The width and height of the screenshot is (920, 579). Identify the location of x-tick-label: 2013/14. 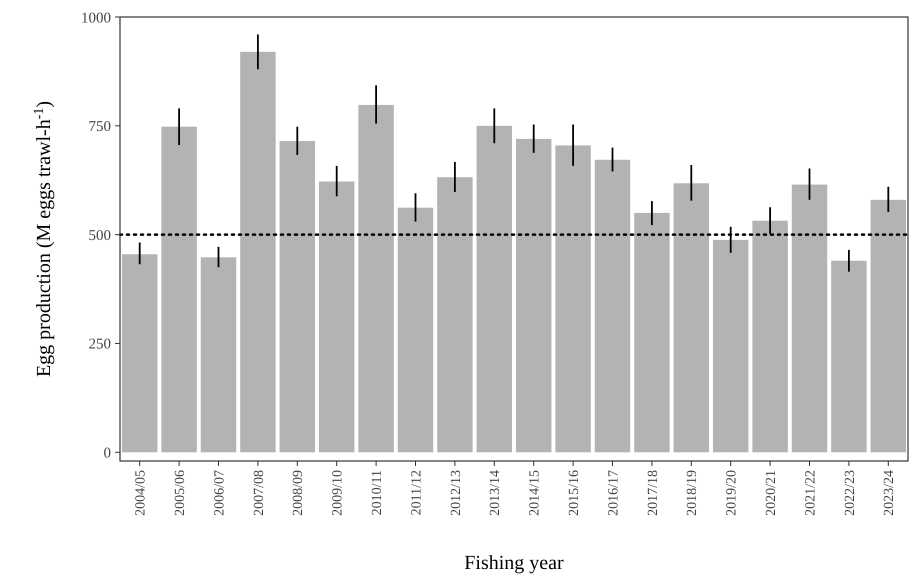
(496, 493).